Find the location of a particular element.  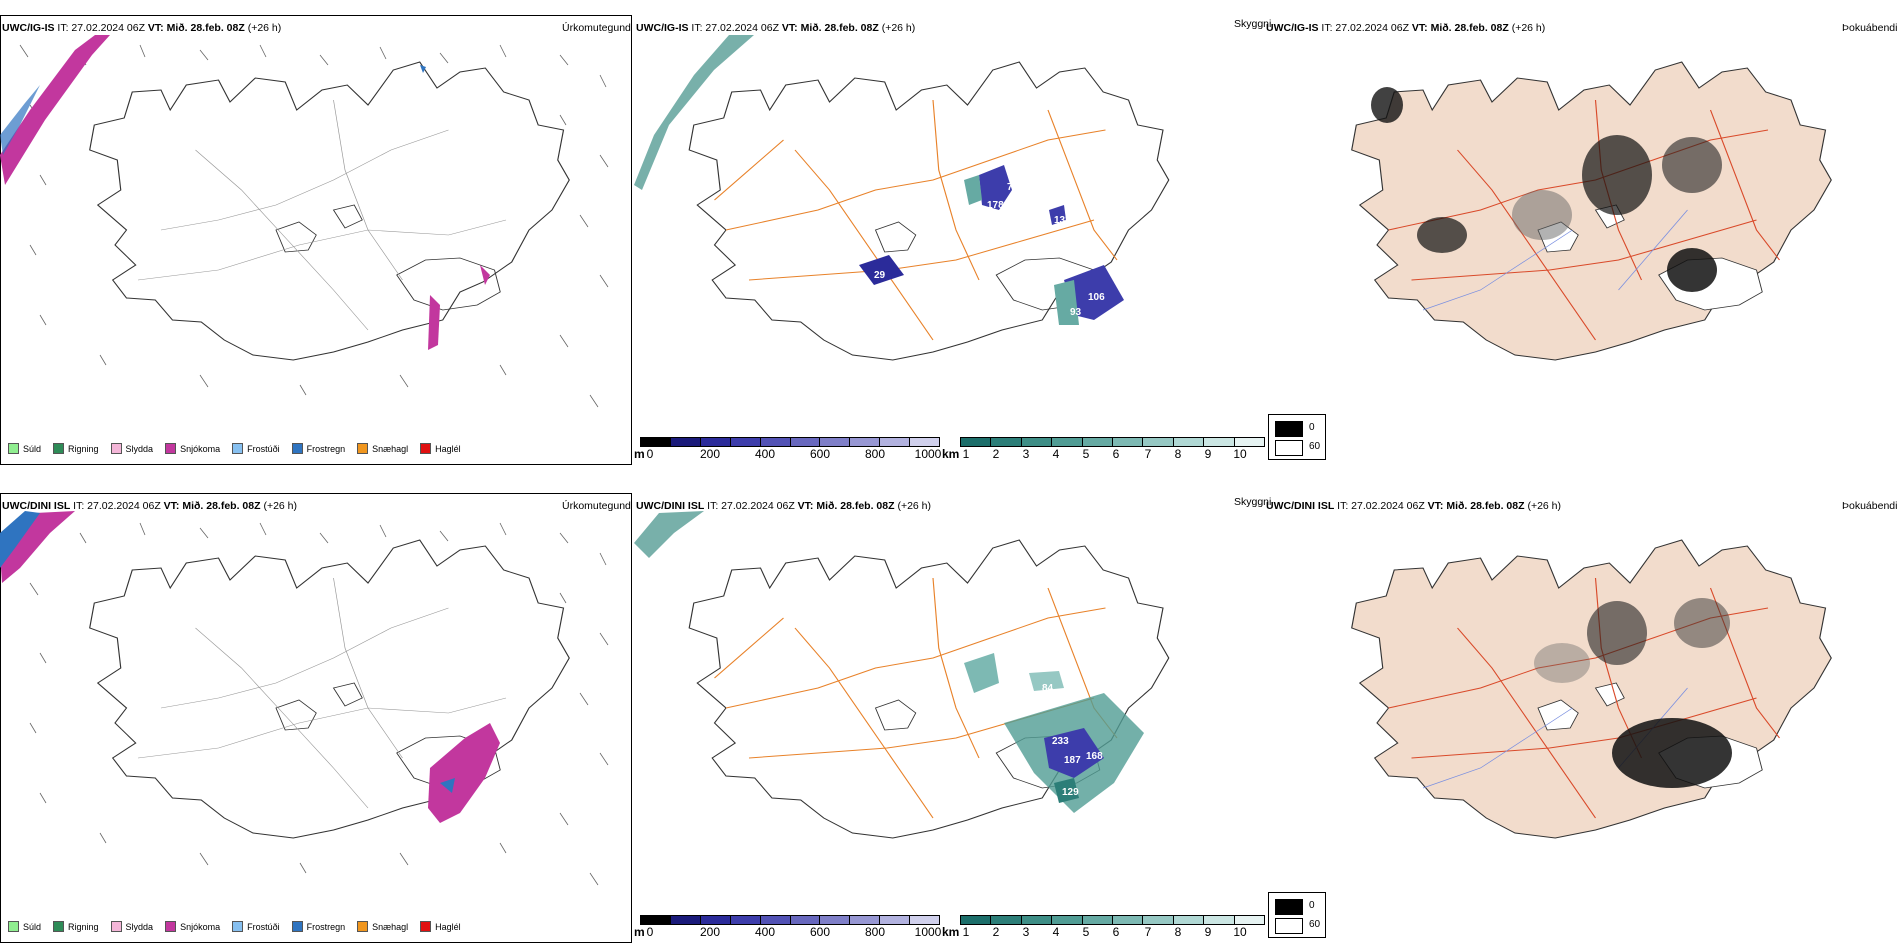

ceiling-tick: 0 is located at coordinates (650, 454).